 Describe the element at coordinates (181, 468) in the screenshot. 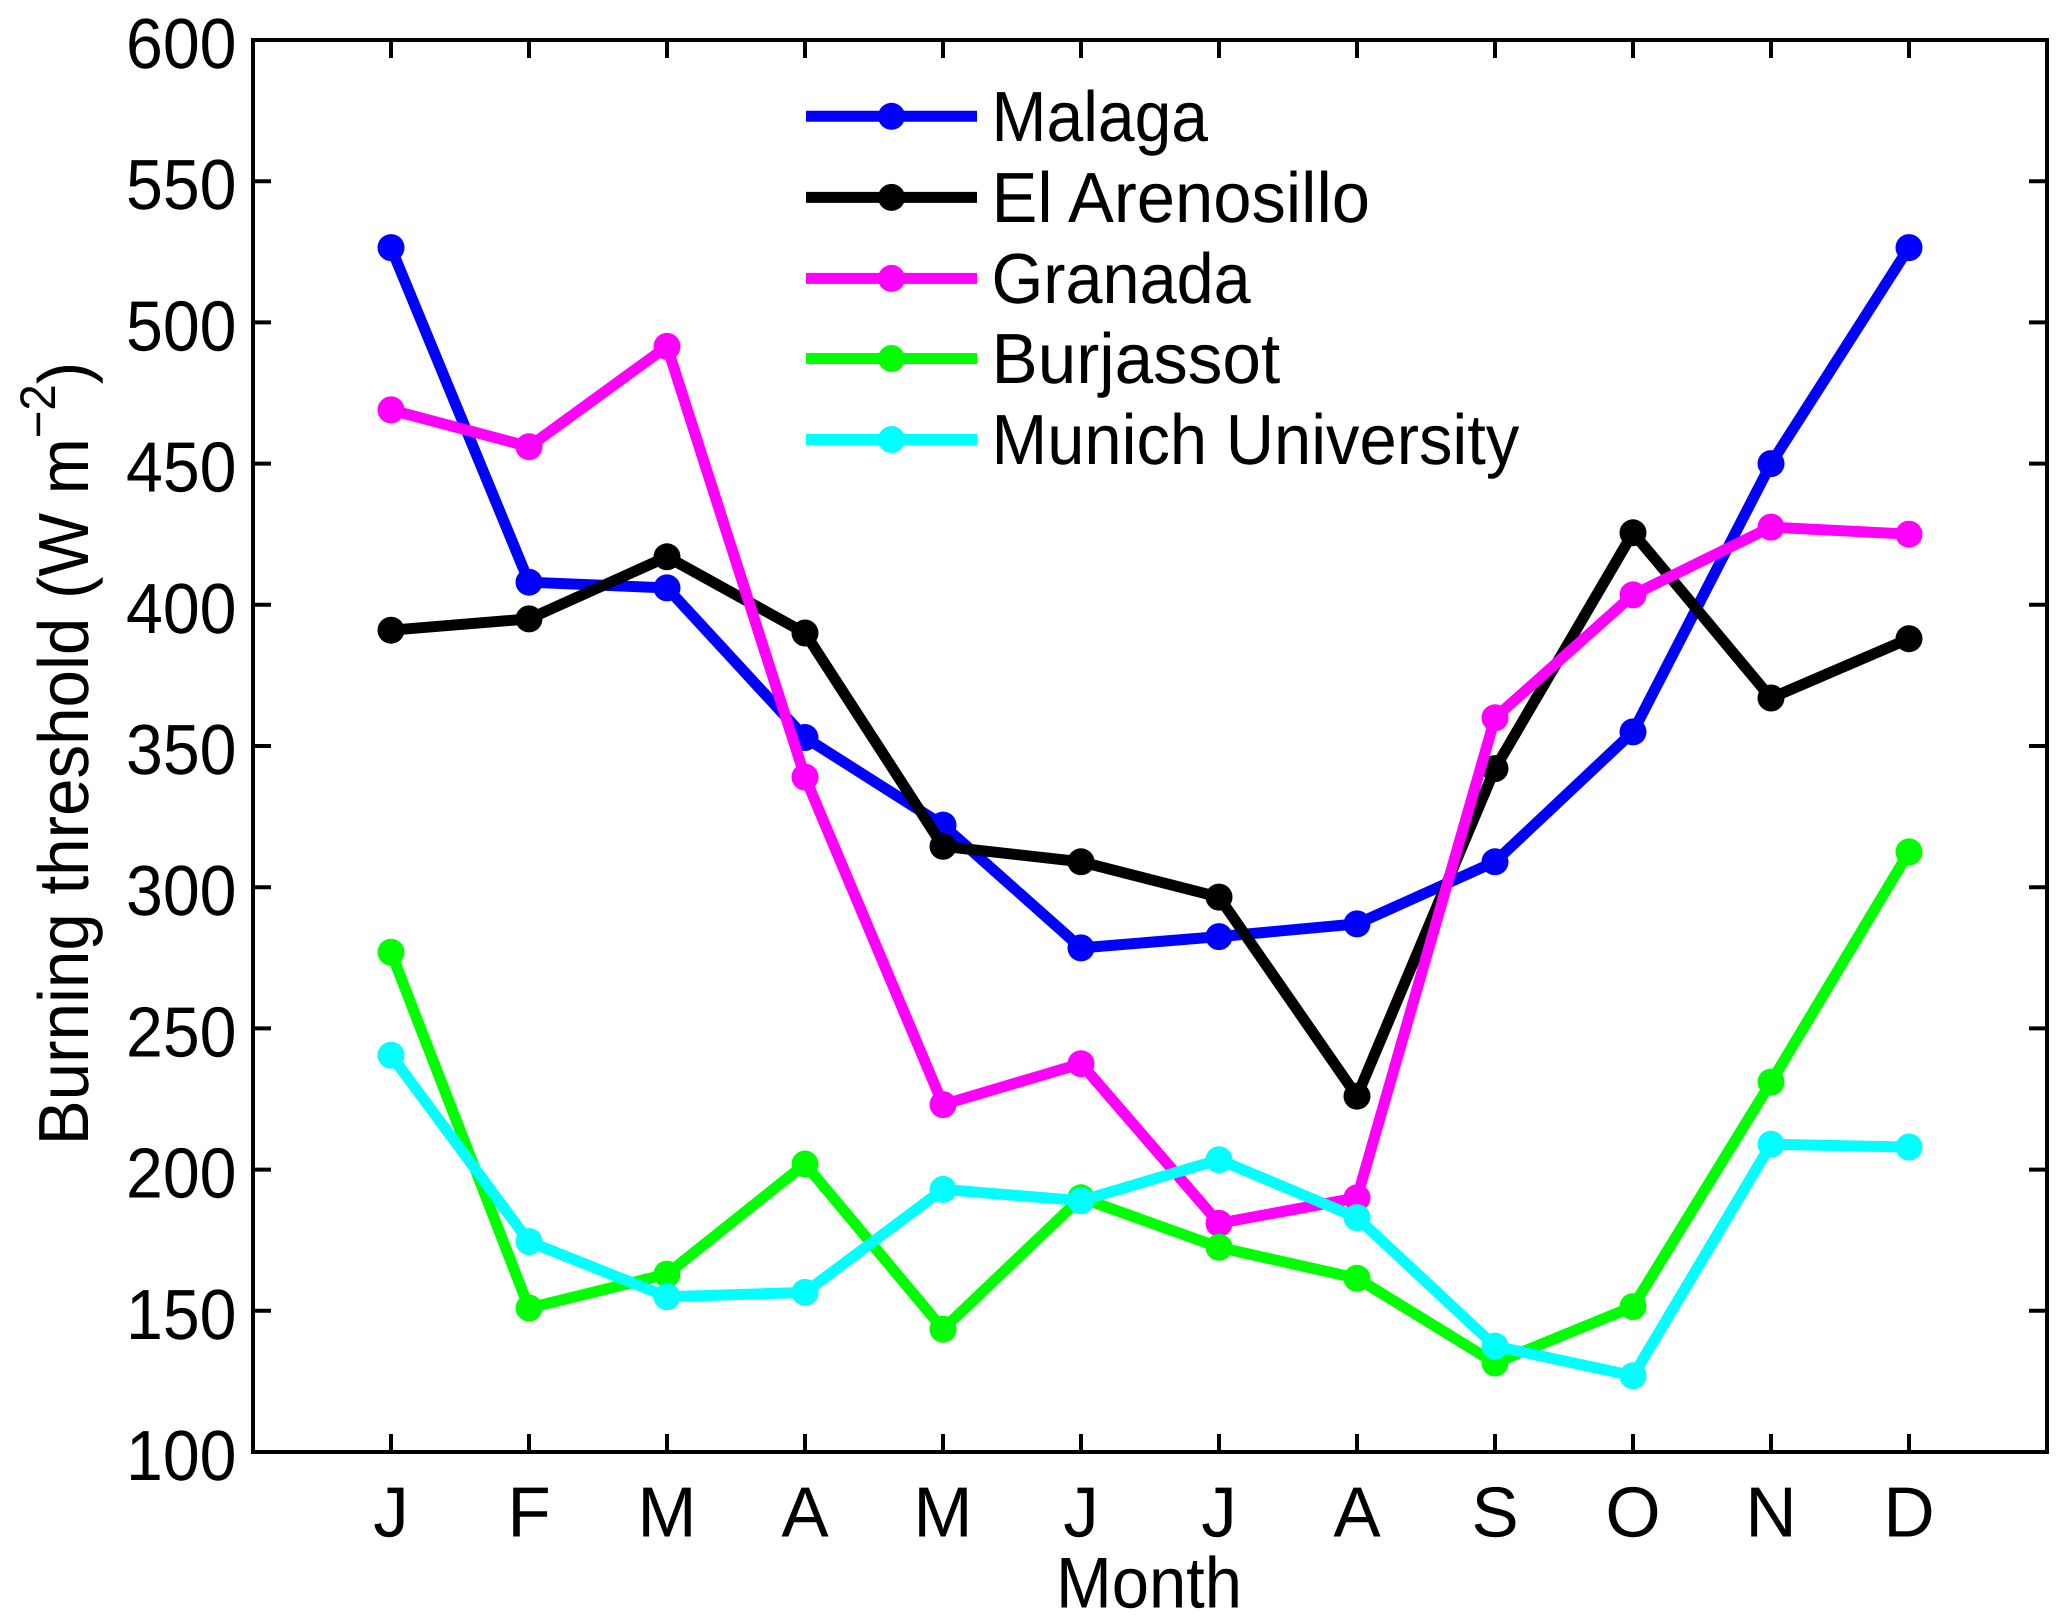

I see `svg-text: 450` at that location.